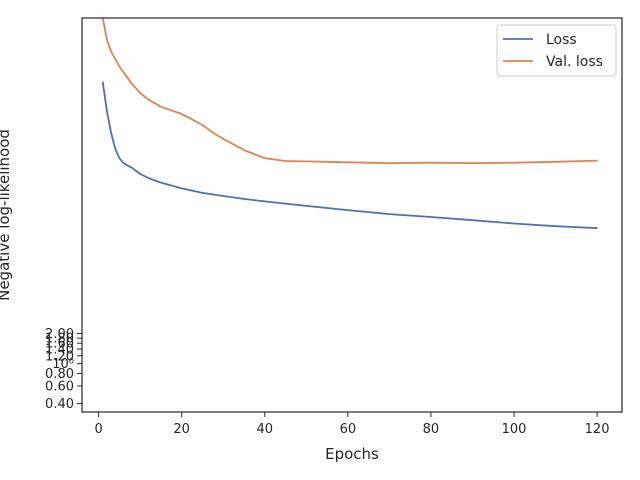 This screenshot has height=480, width=640. What do you see at coordinates (59, 404) in the screenshot?
I see `y-tick-label: 0.40` at bounding box center [59, 404].